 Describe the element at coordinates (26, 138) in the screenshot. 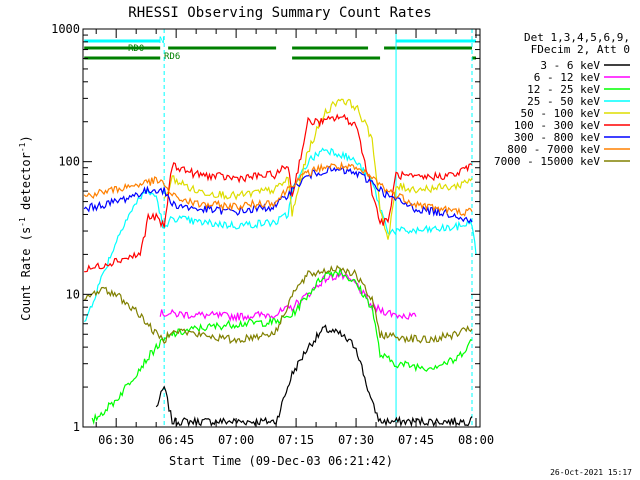

I see `y-axis-label-end: )` at that location.